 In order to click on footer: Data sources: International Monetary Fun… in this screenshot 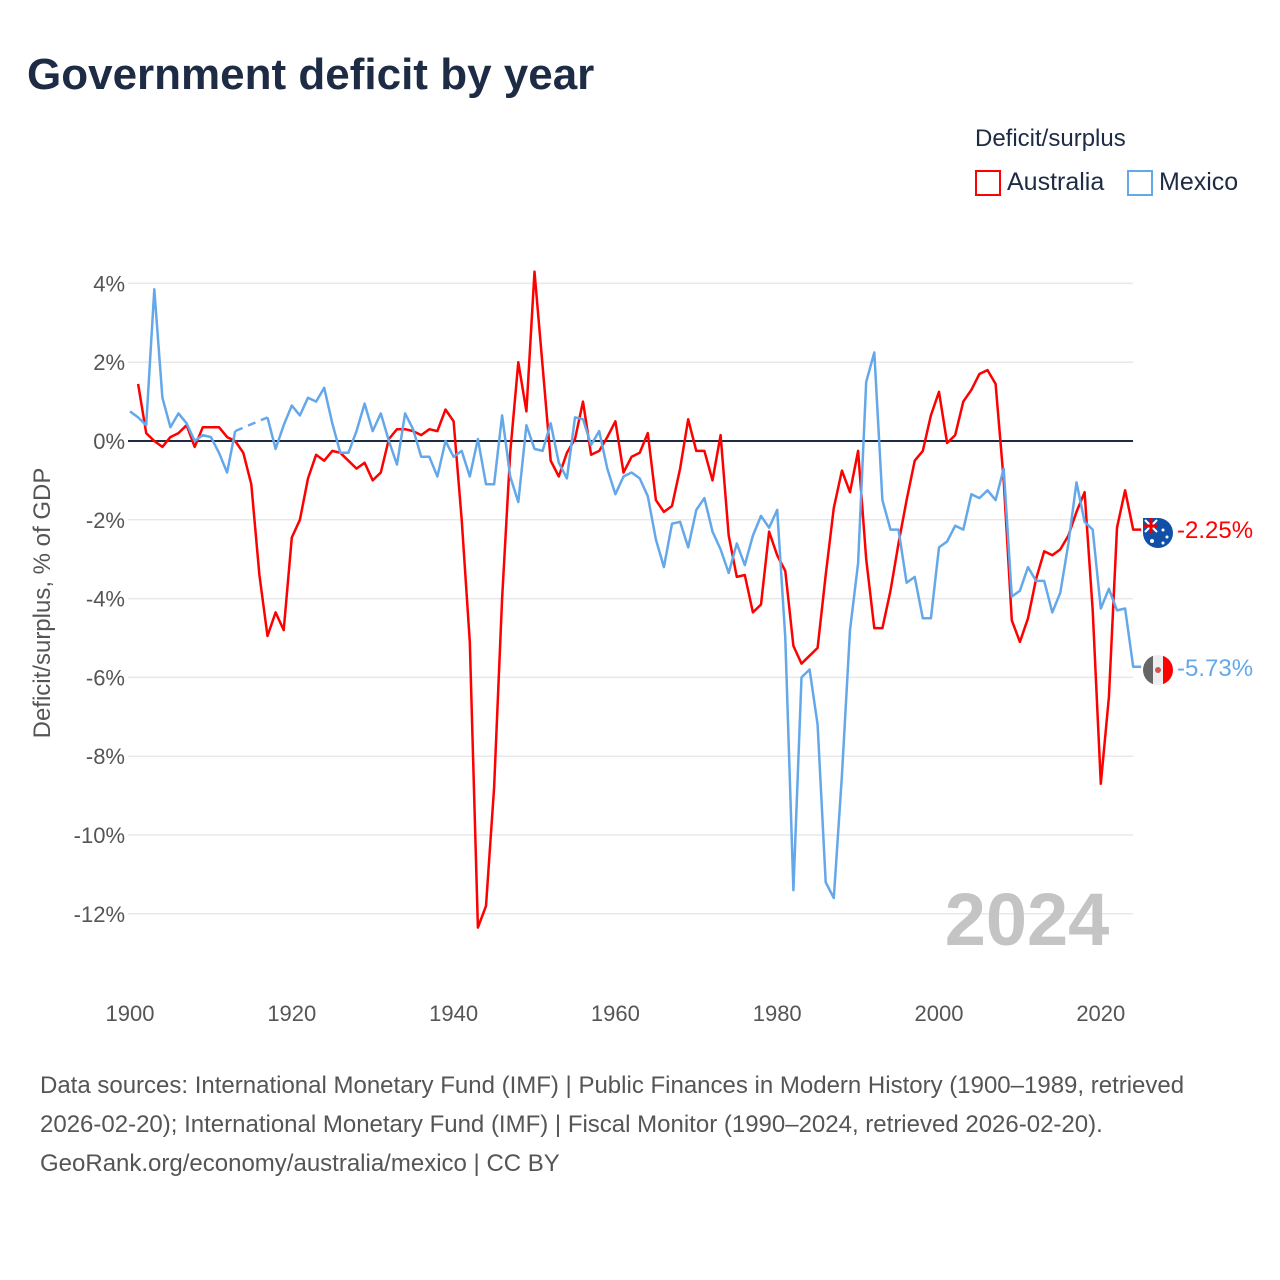, I will do `click(640, 1124)`.